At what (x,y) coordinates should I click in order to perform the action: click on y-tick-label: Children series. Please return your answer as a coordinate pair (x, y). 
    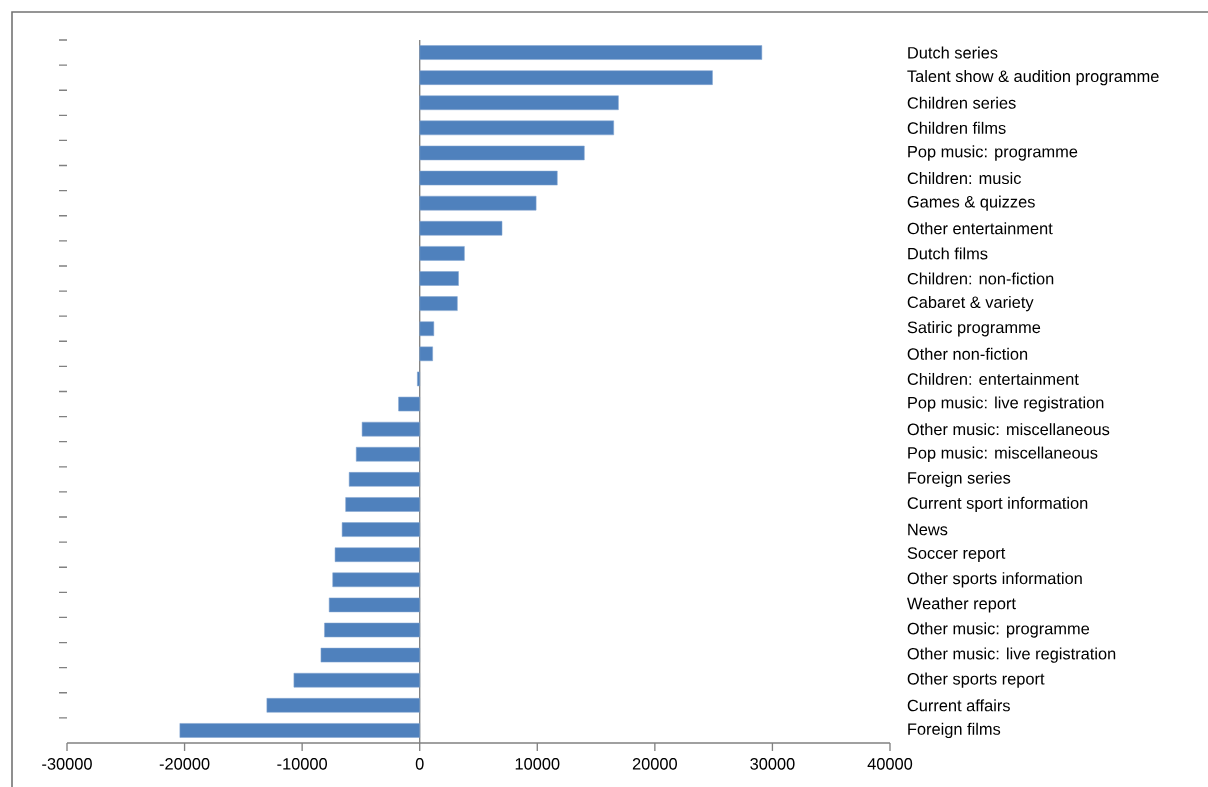
    Looking at the image, I should click on (961, 102).